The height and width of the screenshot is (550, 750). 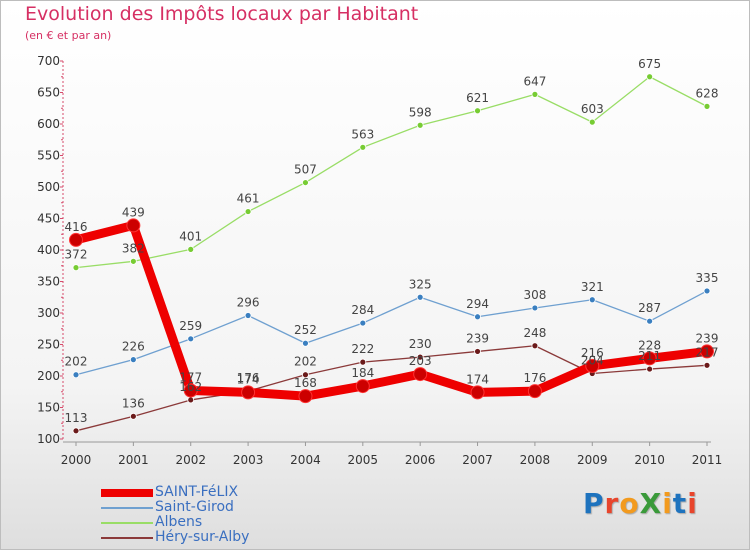 I want to click on y-tick-label: 500, so click(x=48, y=187).